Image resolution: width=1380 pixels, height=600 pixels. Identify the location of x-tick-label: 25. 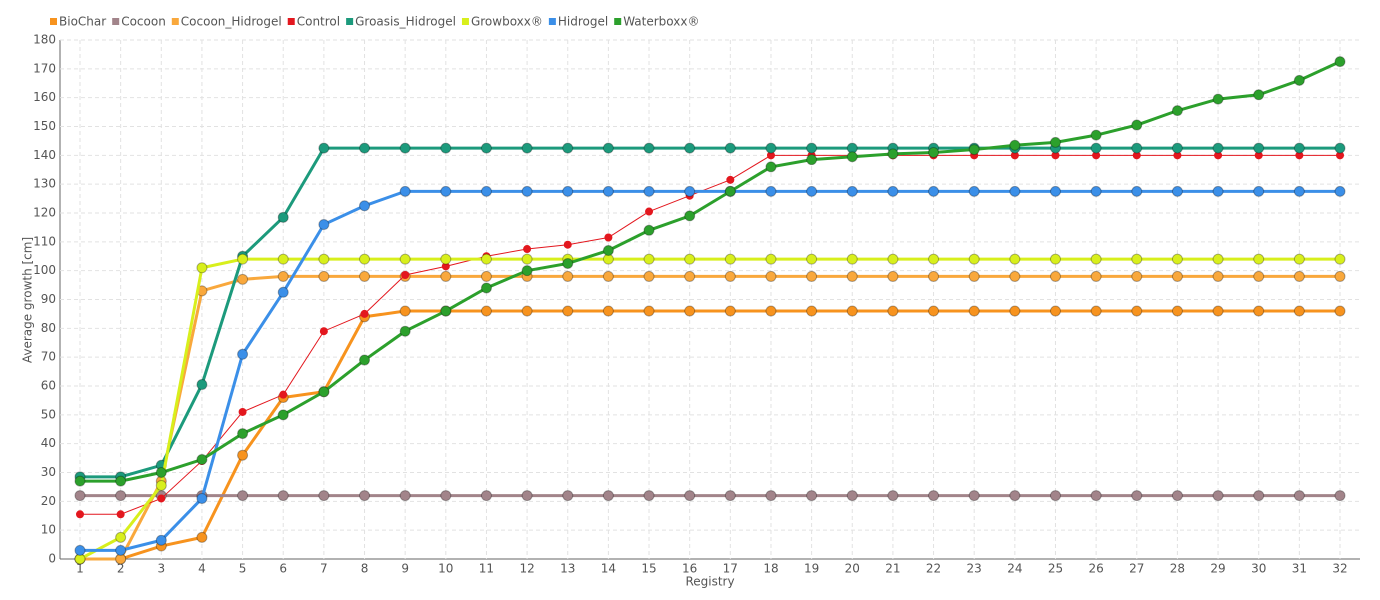
(1055, 569).